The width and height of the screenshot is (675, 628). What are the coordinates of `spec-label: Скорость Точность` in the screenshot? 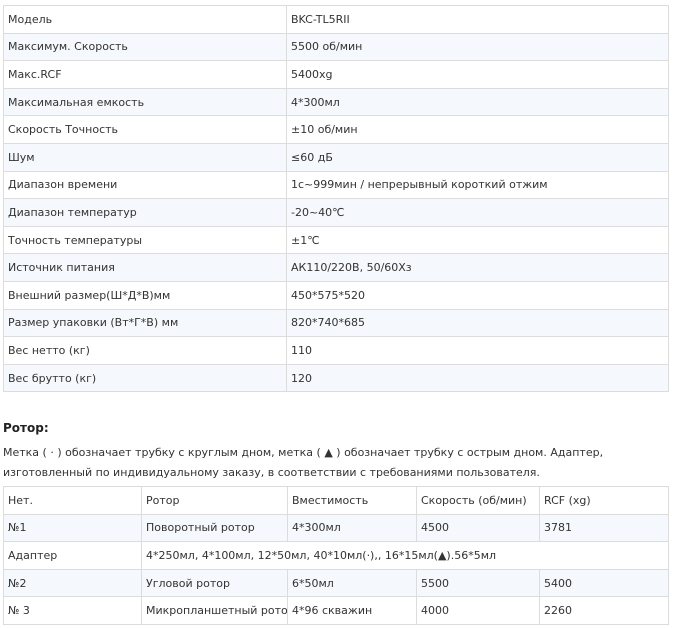 It's located at (145, 129).